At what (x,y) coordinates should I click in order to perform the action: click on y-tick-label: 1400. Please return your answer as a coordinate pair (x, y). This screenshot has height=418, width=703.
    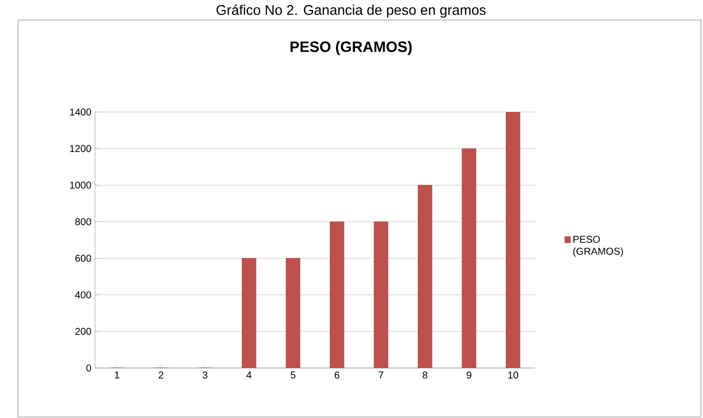
    Looking at the image, I should click on (81, 112).